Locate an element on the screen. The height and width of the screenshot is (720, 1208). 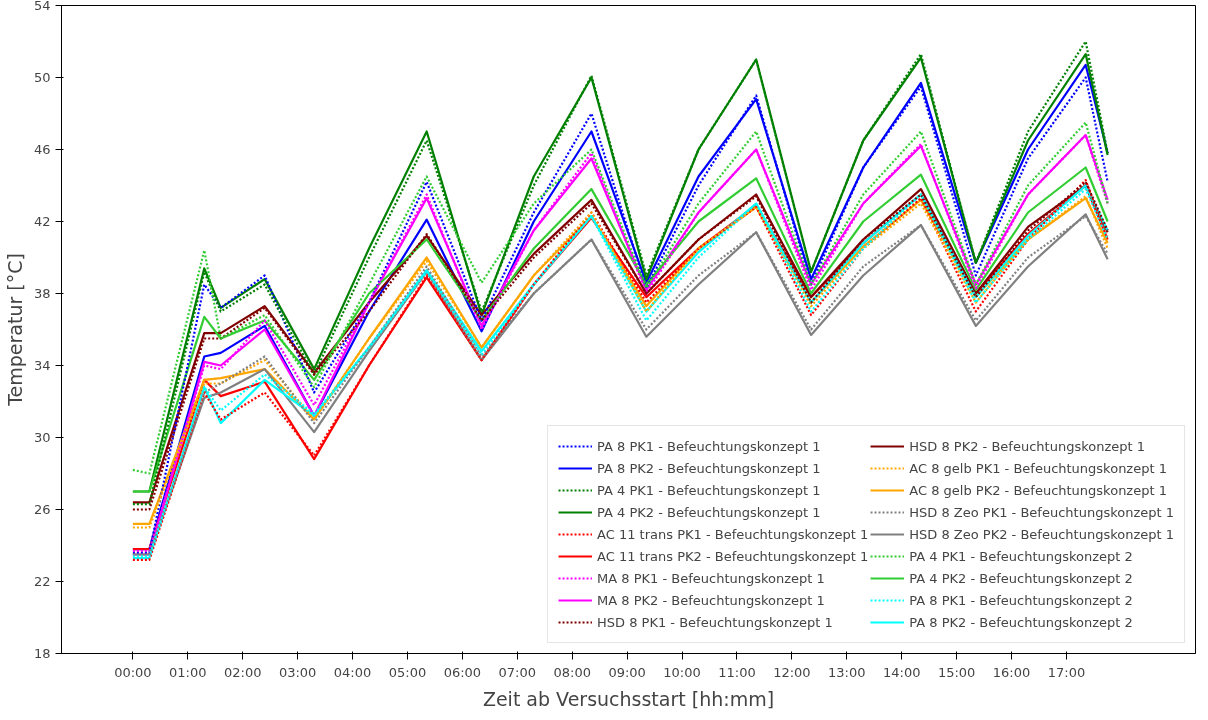
legend-label: PA 8 PK1 - Befeuchtungskonzept 1 is located at coordinates (709, 446).